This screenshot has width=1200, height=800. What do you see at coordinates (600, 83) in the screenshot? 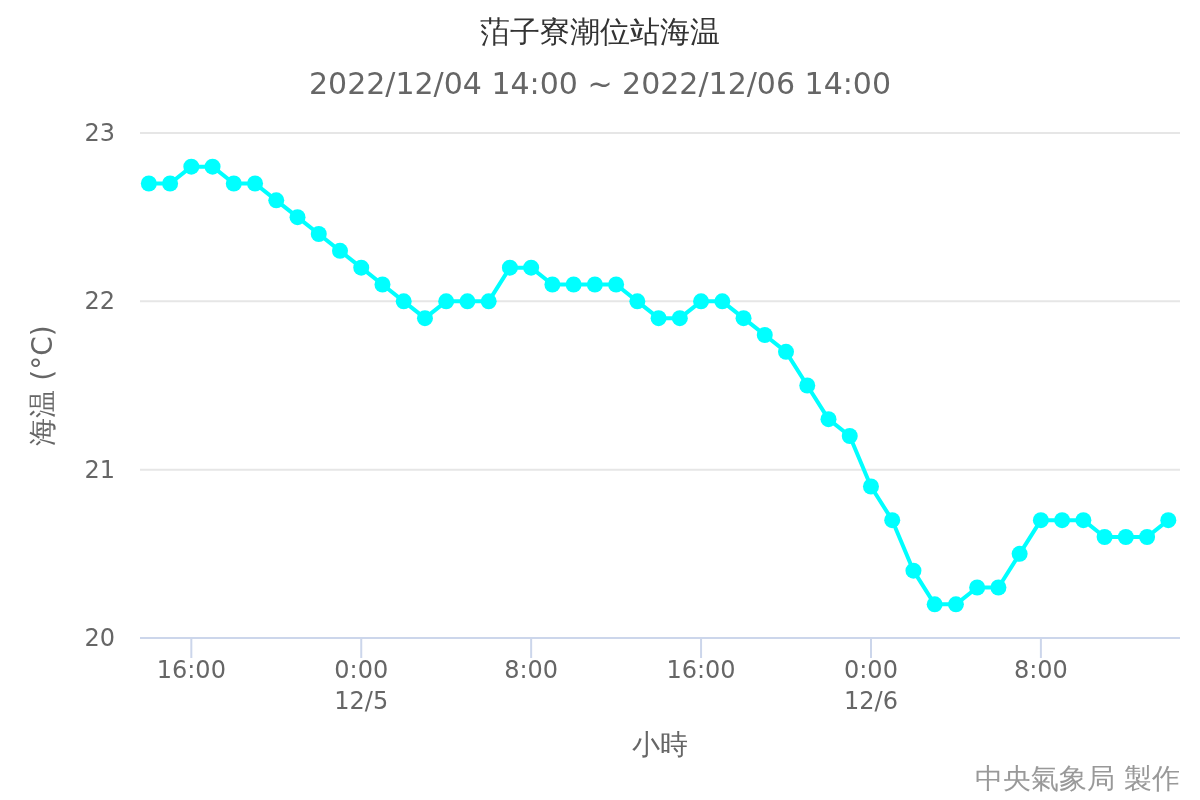
I see `subtitle: 2022/12/04 14:00 ~ 2022/12/06 14:00` at bounding box center [600, 83].